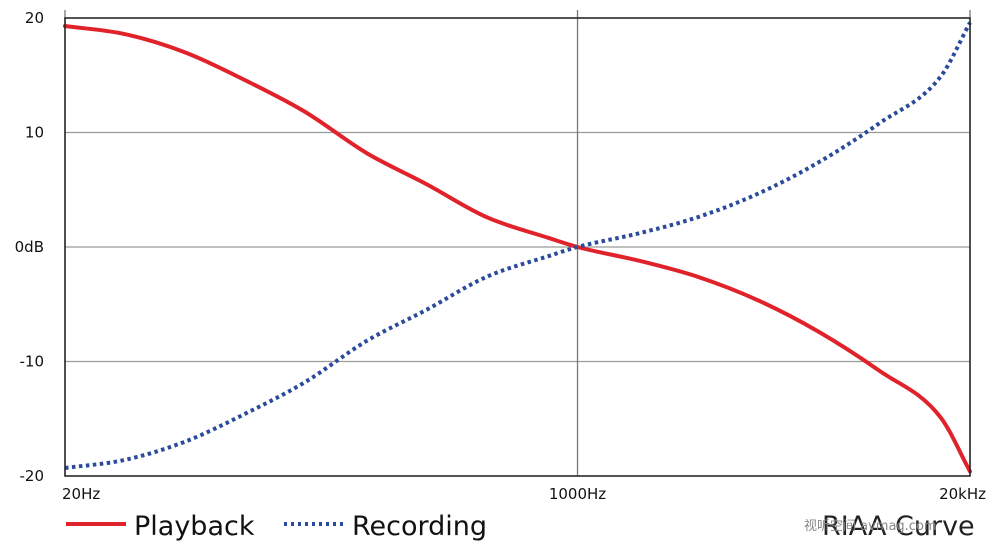 The width and height of the screenshot is (1000, 553). Describe the element at coordinates (81, 494) in the screenshot. I see `x-tick-label: 20Hz` at that location.